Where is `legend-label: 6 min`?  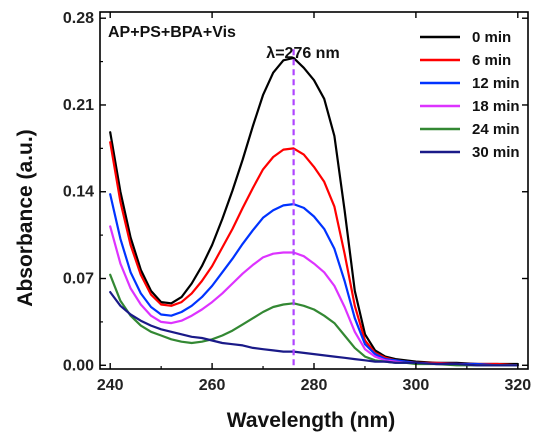 legend-label: 6 min is located at coordinates (491, 60).